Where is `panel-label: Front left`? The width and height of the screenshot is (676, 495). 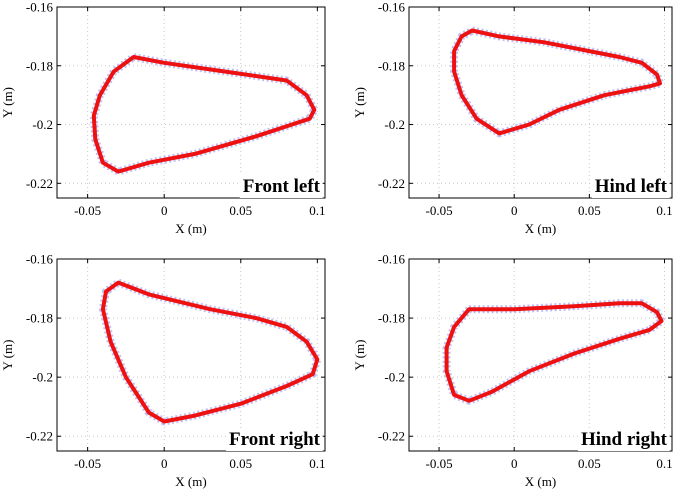
panel-label: Front left is located at coordinates (282, 186).